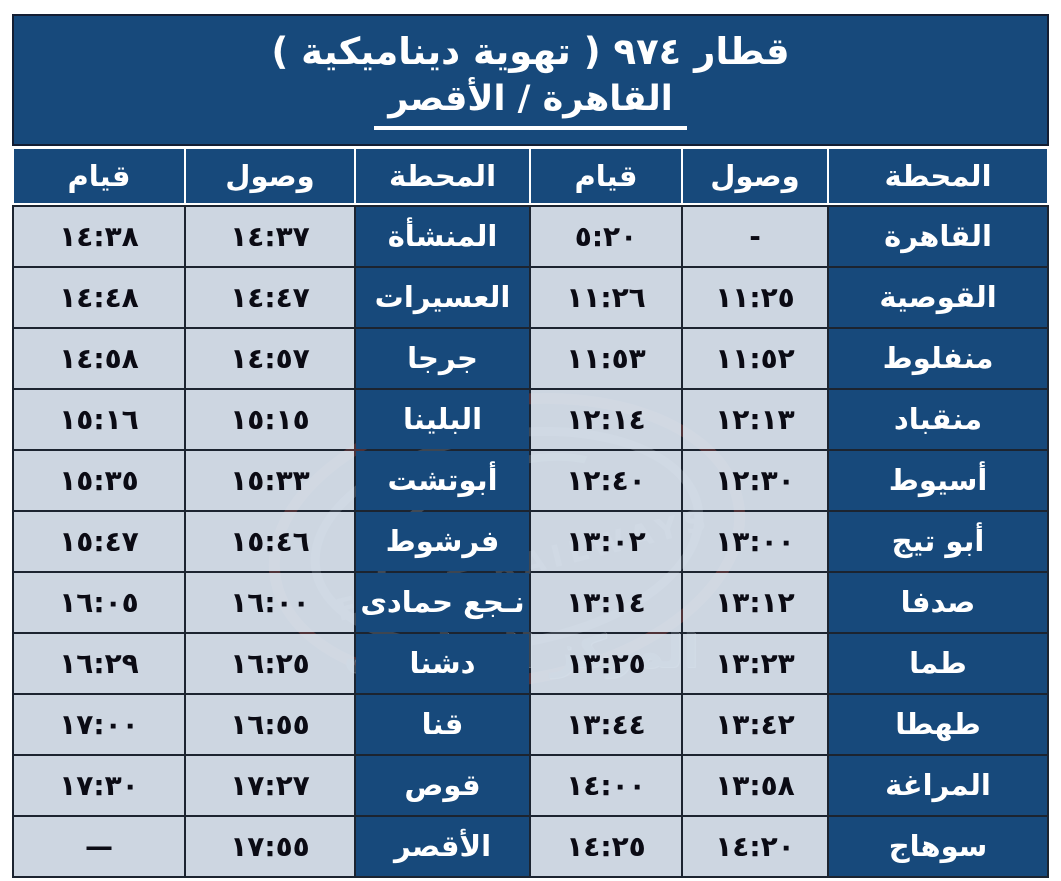 This screenshot has height=881, width=1061. I want to click on time-cell: ١٣:٠٢, so click(606, 541).